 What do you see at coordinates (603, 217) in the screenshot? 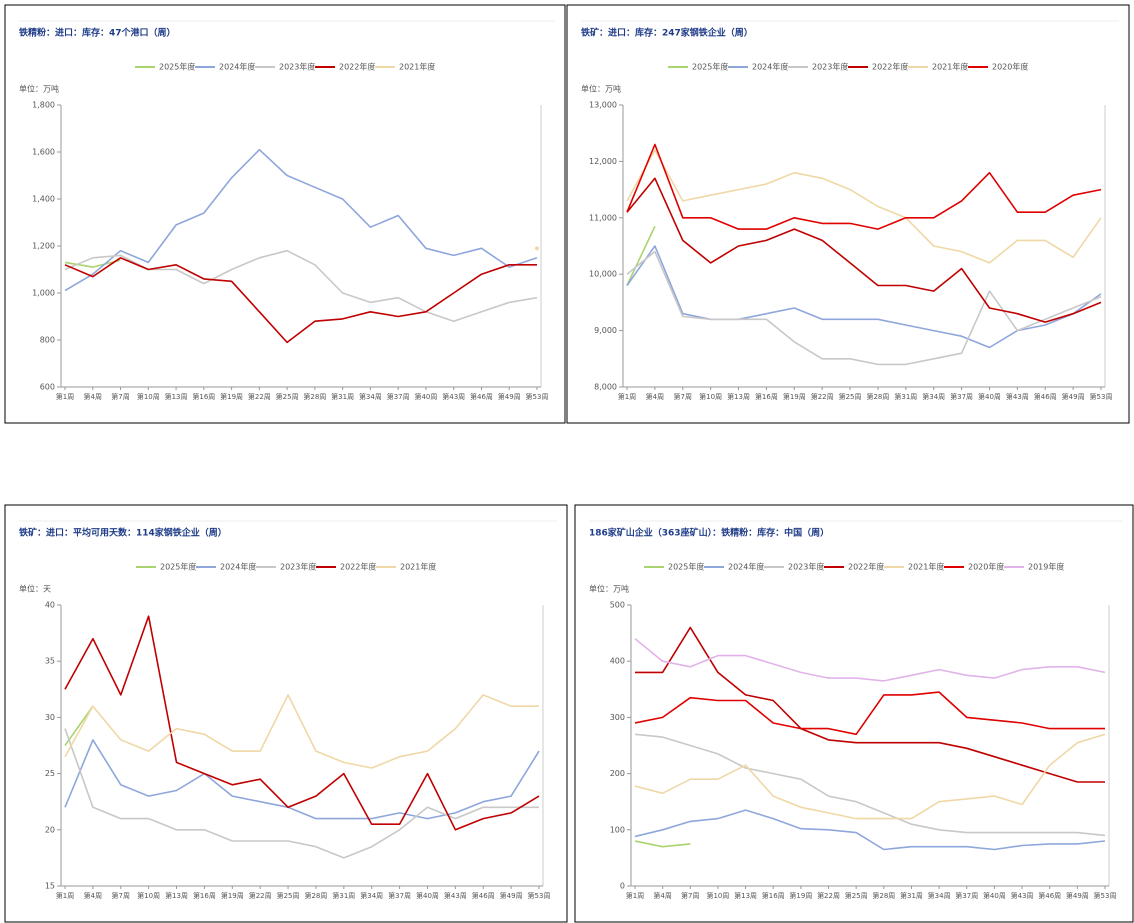
I see `y-tick-label: 11,000` at bounding box center [603, 217].